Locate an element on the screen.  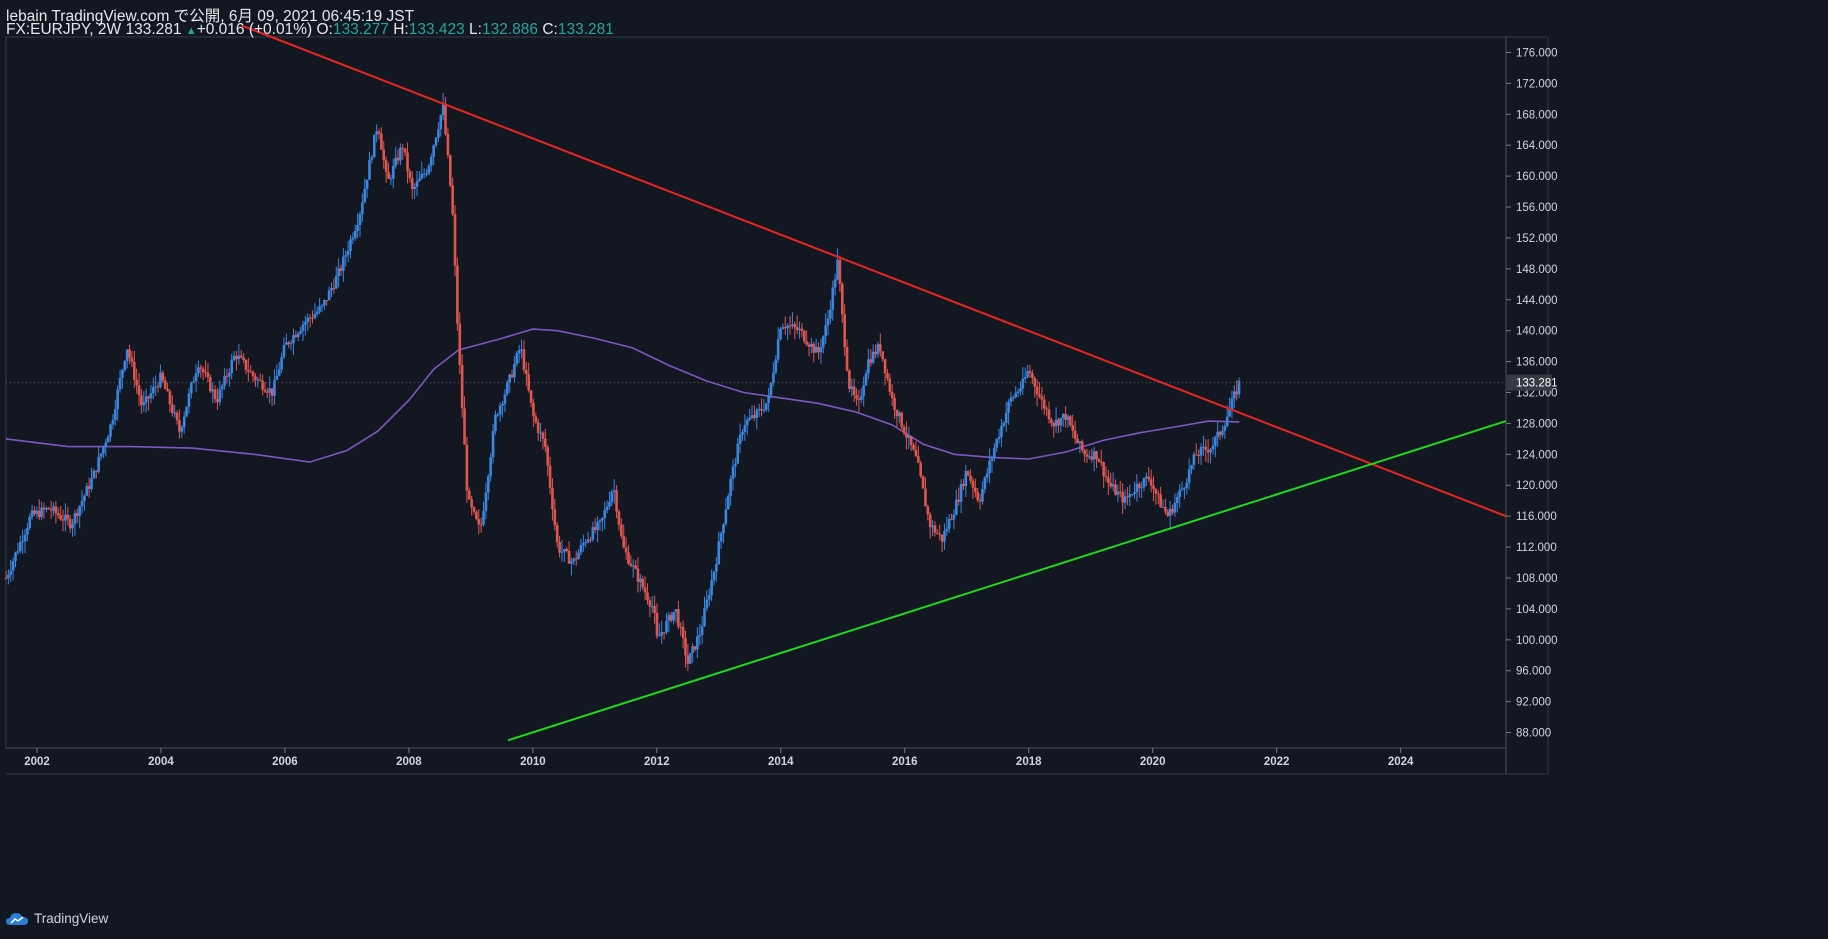
x-tick-label: 2010 is located at coordinates (533, 762).